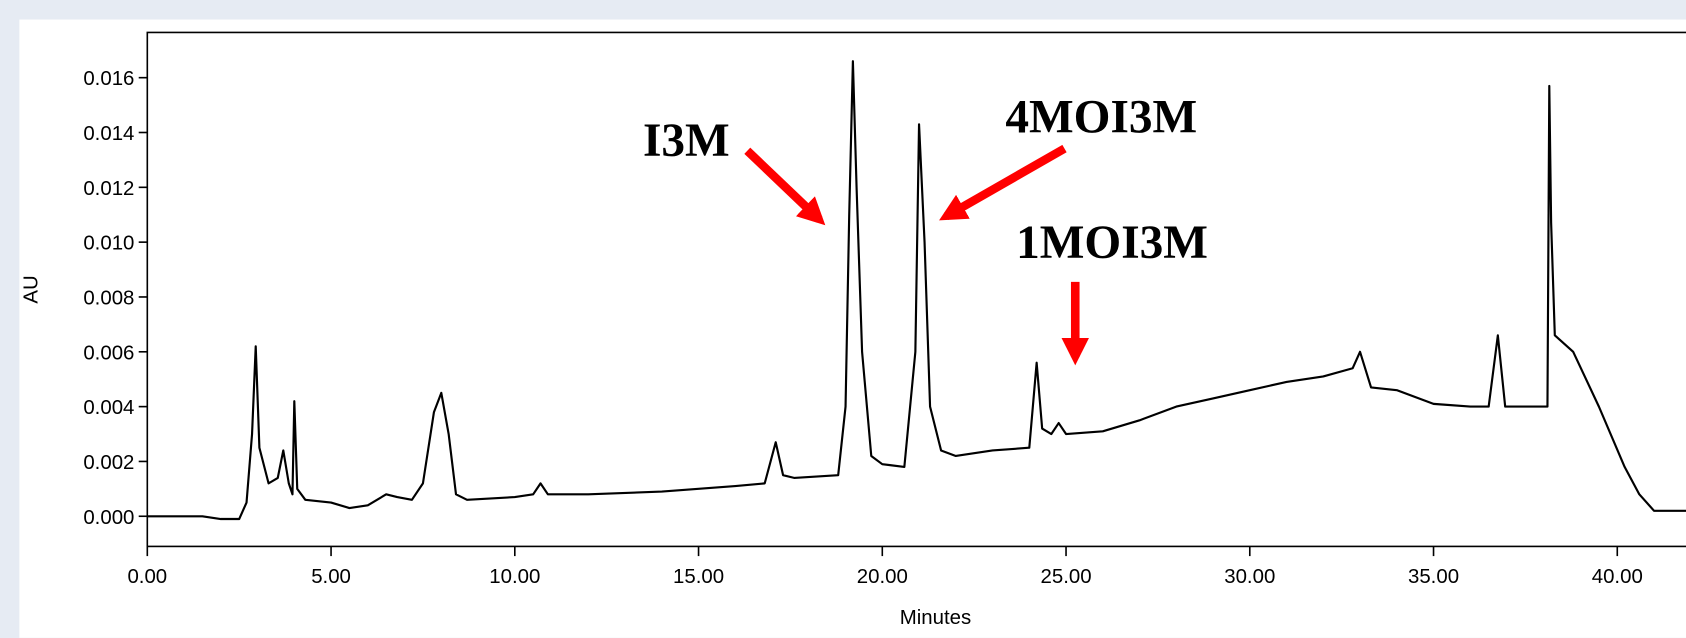 This screenshot has width=1686, height=638. What do you see at coordinates (108, 408) in the screenshot?
I see `y-tick-label: 0.004` at bounding box center [108, 408].